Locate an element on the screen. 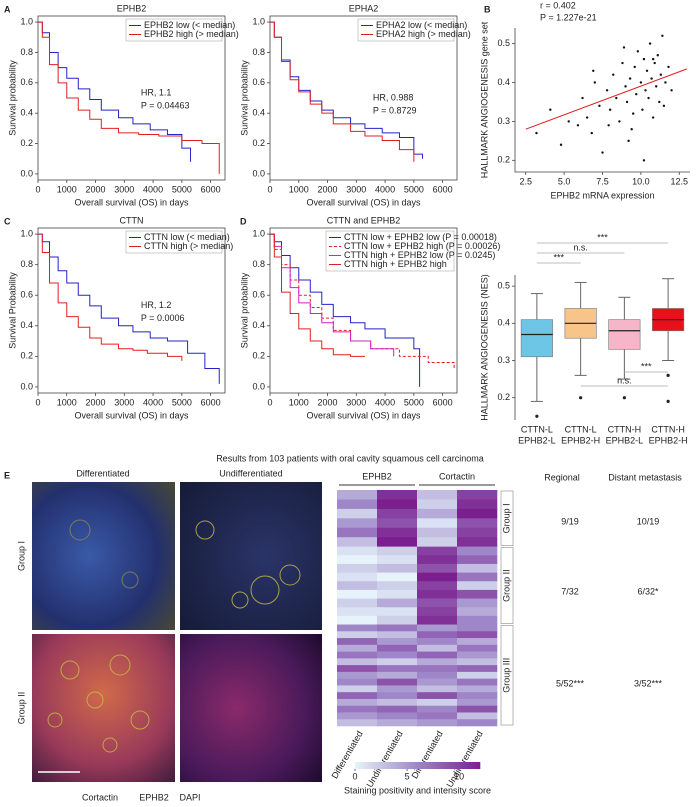  y-tick-label: 0.0 is located at coordinates (26, 173).